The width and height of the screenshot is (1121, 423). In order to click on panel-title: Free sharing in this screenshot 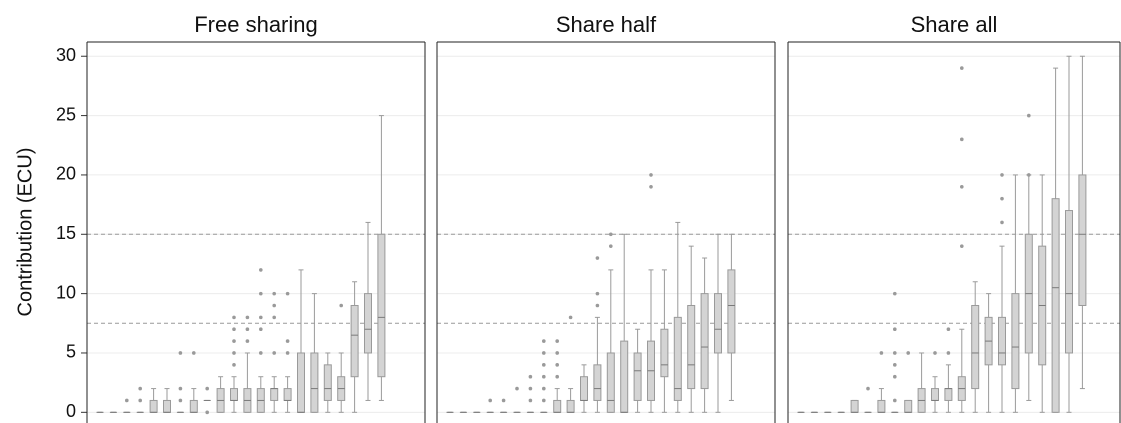, I will do `click(256, 24)`.